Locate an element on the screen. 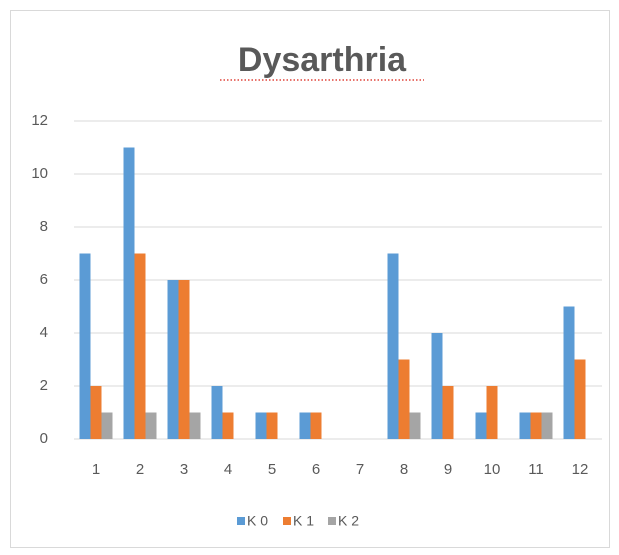  x-tick-label: 8 is located at coordinates (404, 469).